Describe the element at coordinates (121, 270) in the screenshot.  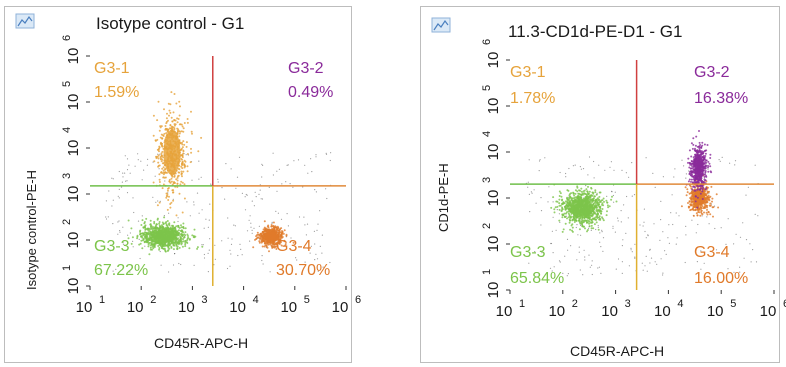
I see `quadrant-g3-3-percent: 67.22%` at that location.